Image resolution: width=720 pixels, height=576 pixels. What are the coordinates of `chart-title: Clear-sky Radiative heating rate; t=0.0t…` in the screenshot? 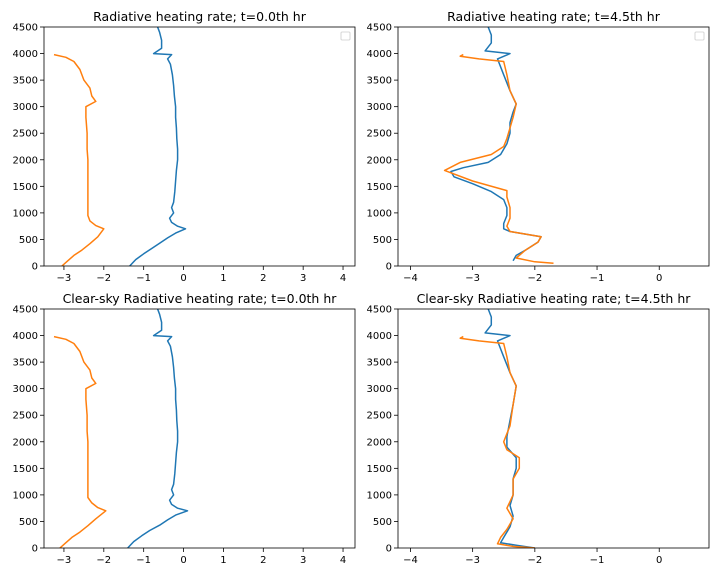 It's located at (200, 298).